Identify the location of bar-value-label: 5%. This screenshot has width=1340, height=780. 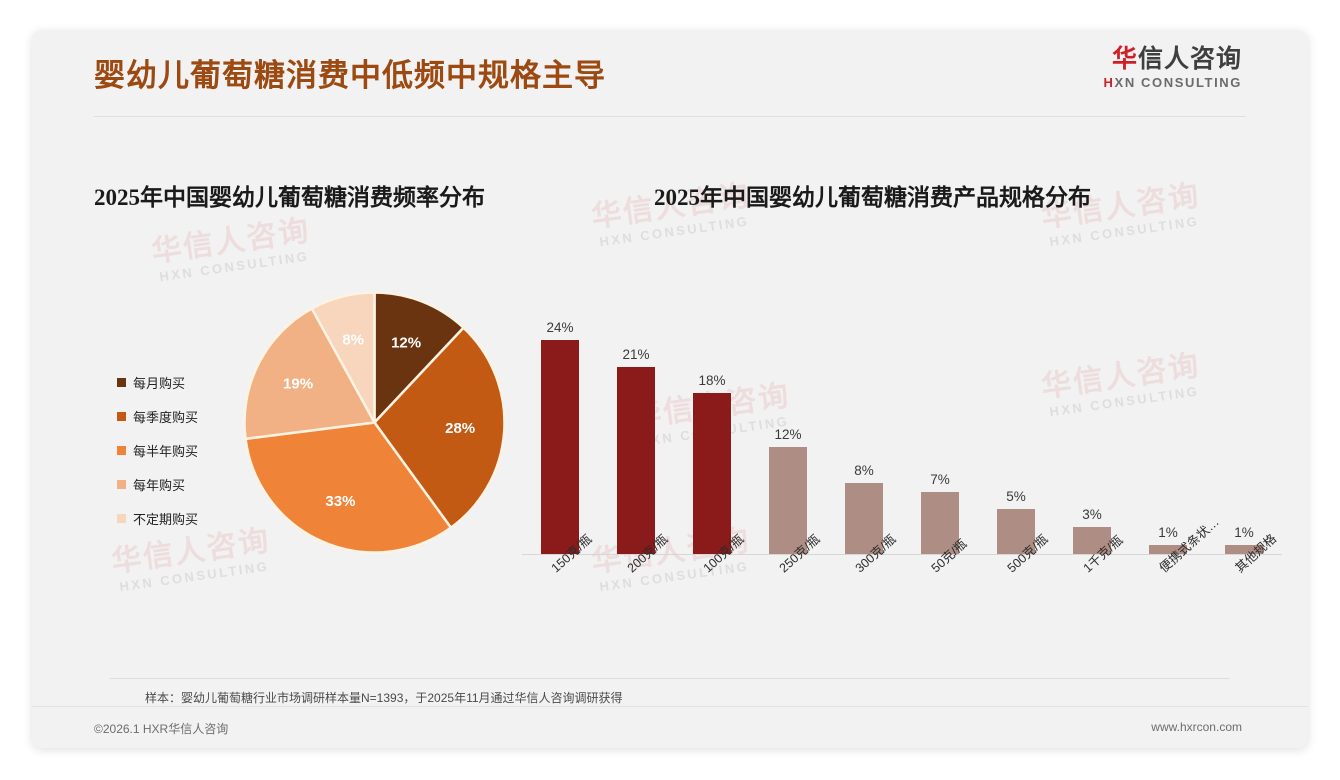
(1016, 497).